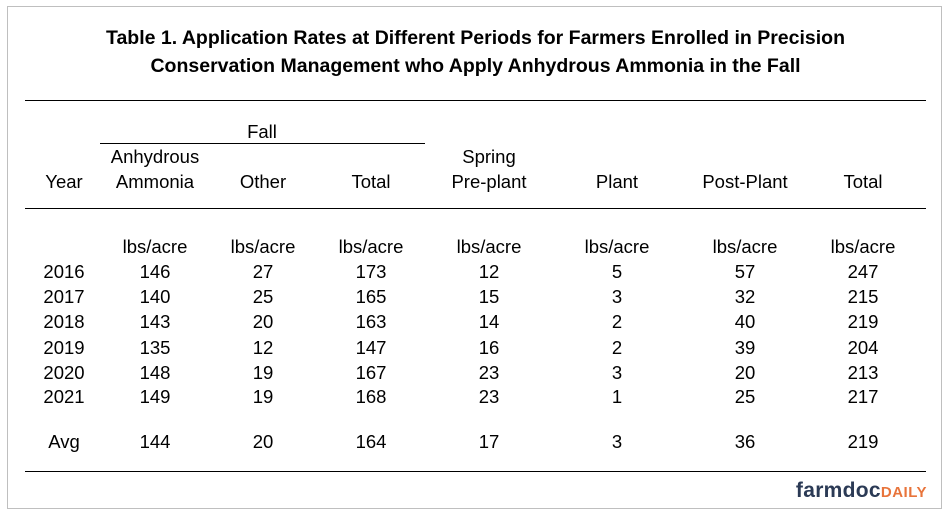  Describe the element at coordinates (263, 271) in the screenshot. I see `table-cell-fall-other: 27` at that location.